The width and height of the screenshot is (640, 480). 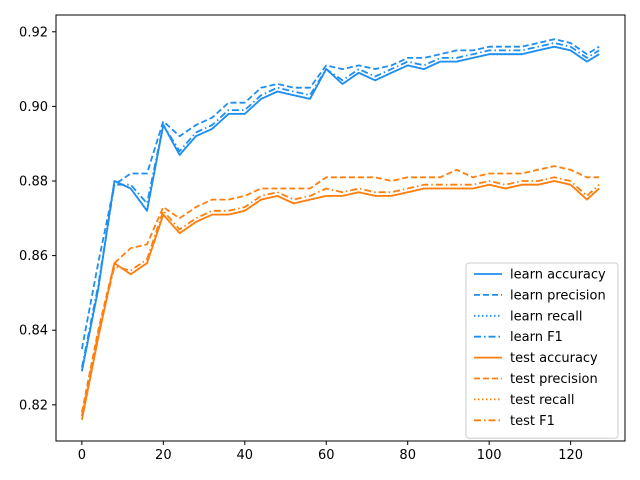 I want to click on legend-label: test recall, so click(x=542, y=400).